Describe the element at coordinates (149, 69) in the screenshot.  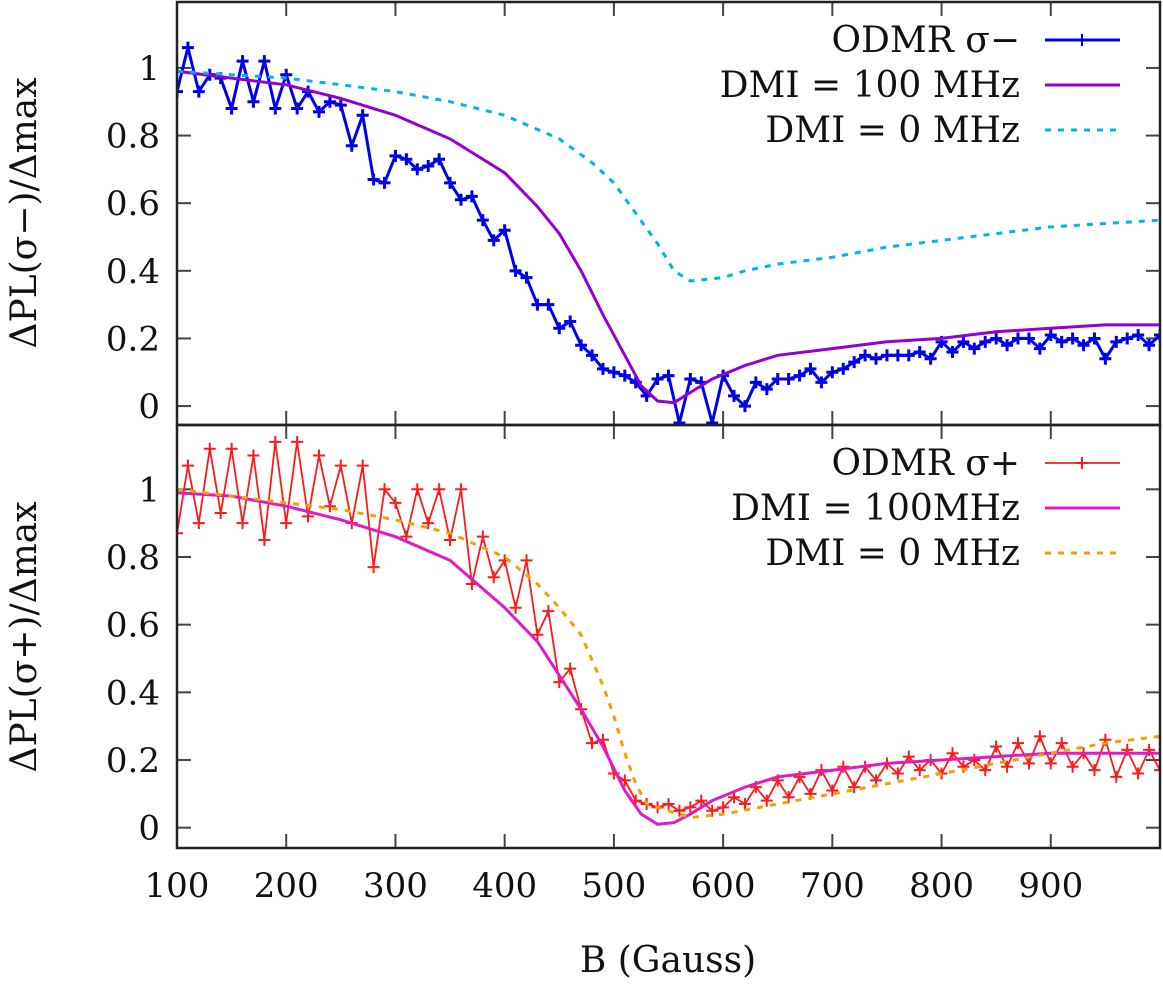
I see `y-tick-label: 1` at that location.